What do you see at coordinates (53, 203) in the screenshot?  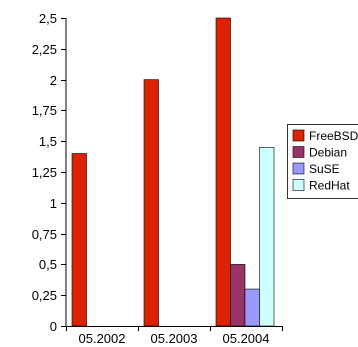 I see `y-tick-label: 1` at bounding box center [53, 203].